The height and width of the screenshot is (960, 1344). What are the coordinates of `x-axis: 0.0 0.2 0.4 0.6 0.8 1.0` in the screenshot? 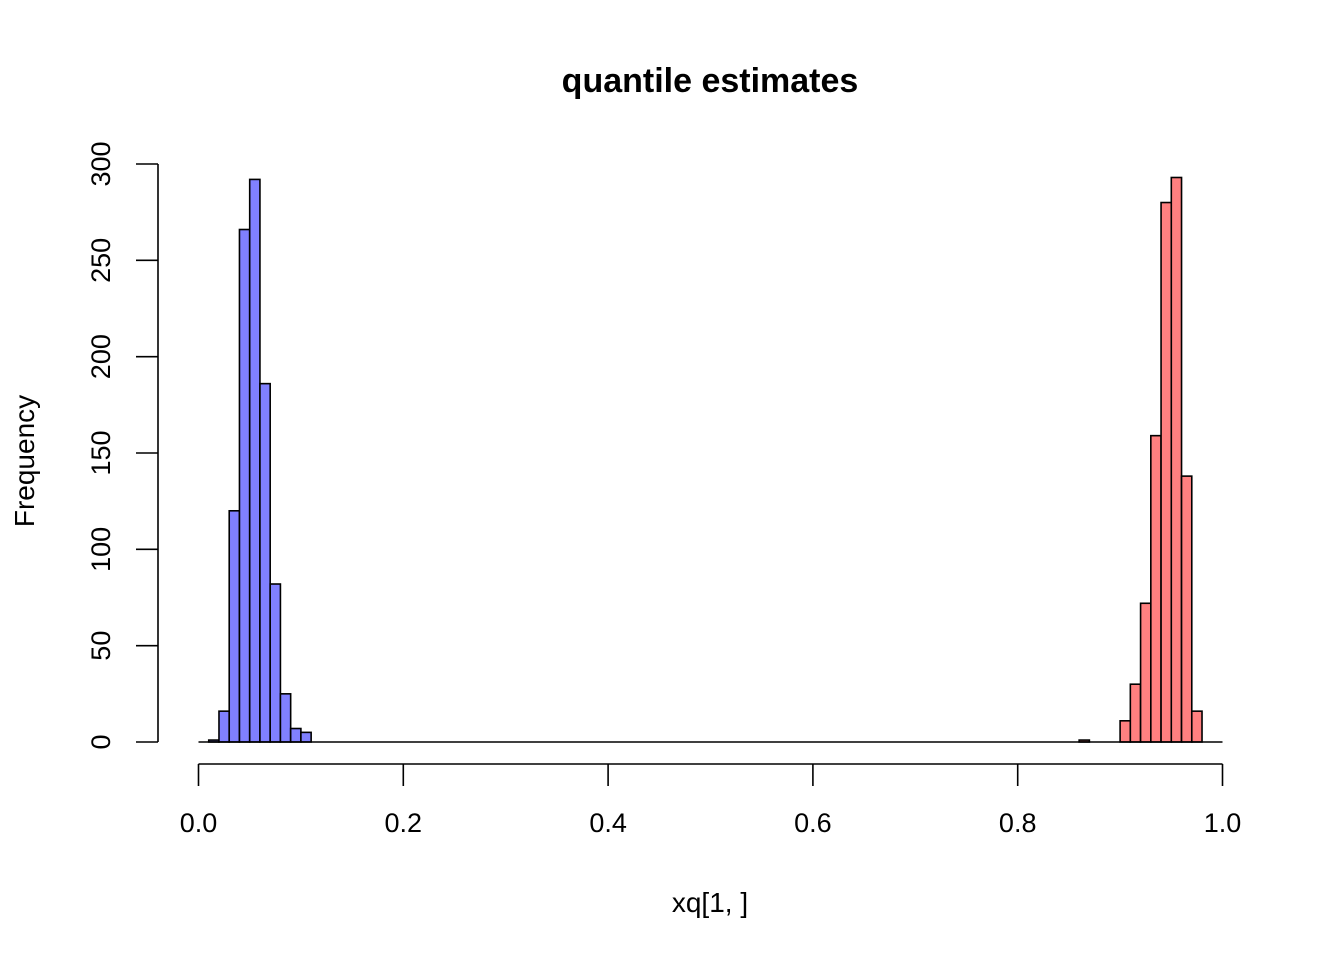 It's located at (711, 800).